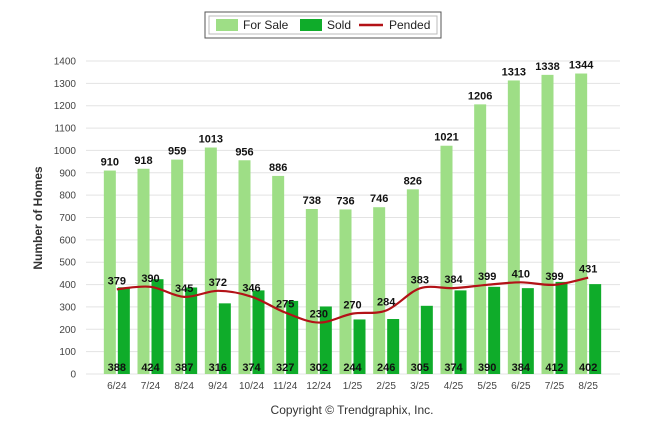  I want to click on y-tick-label: 700, so click(67, 218).